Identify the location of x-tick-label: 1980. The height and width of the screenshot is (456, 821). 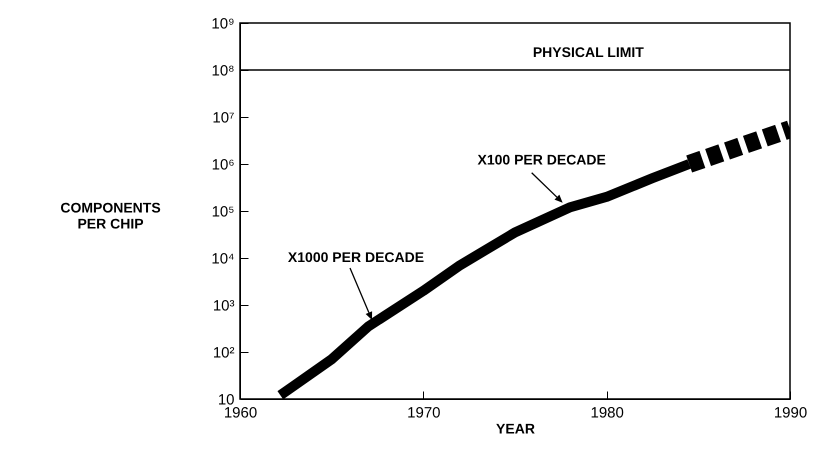
(607, 413).